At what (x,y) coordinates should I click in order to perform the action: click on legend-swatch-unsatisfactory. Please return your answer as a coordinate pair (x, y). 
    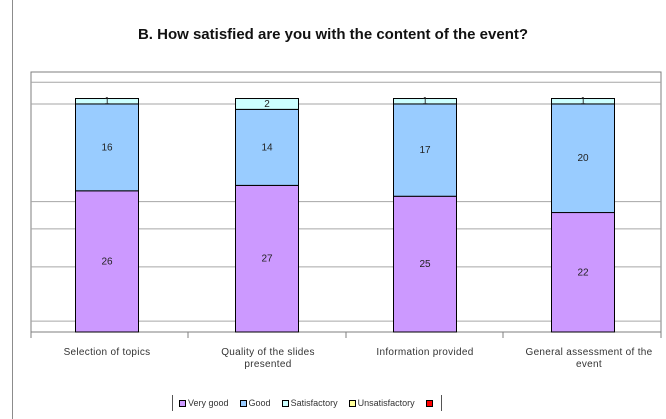
    Looking at the image, I should click on (352, 403).